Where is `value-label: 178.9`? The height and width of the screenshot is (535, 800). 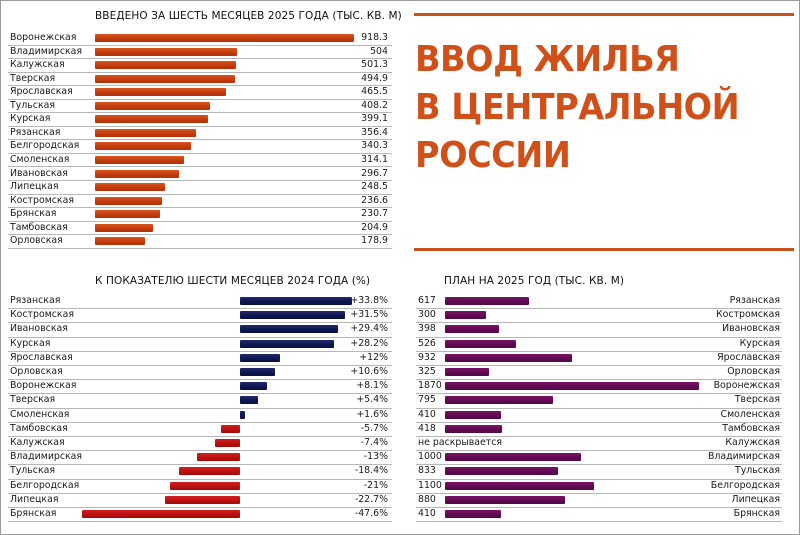 value-label: 178.9 is located at coordinates (374, 241).